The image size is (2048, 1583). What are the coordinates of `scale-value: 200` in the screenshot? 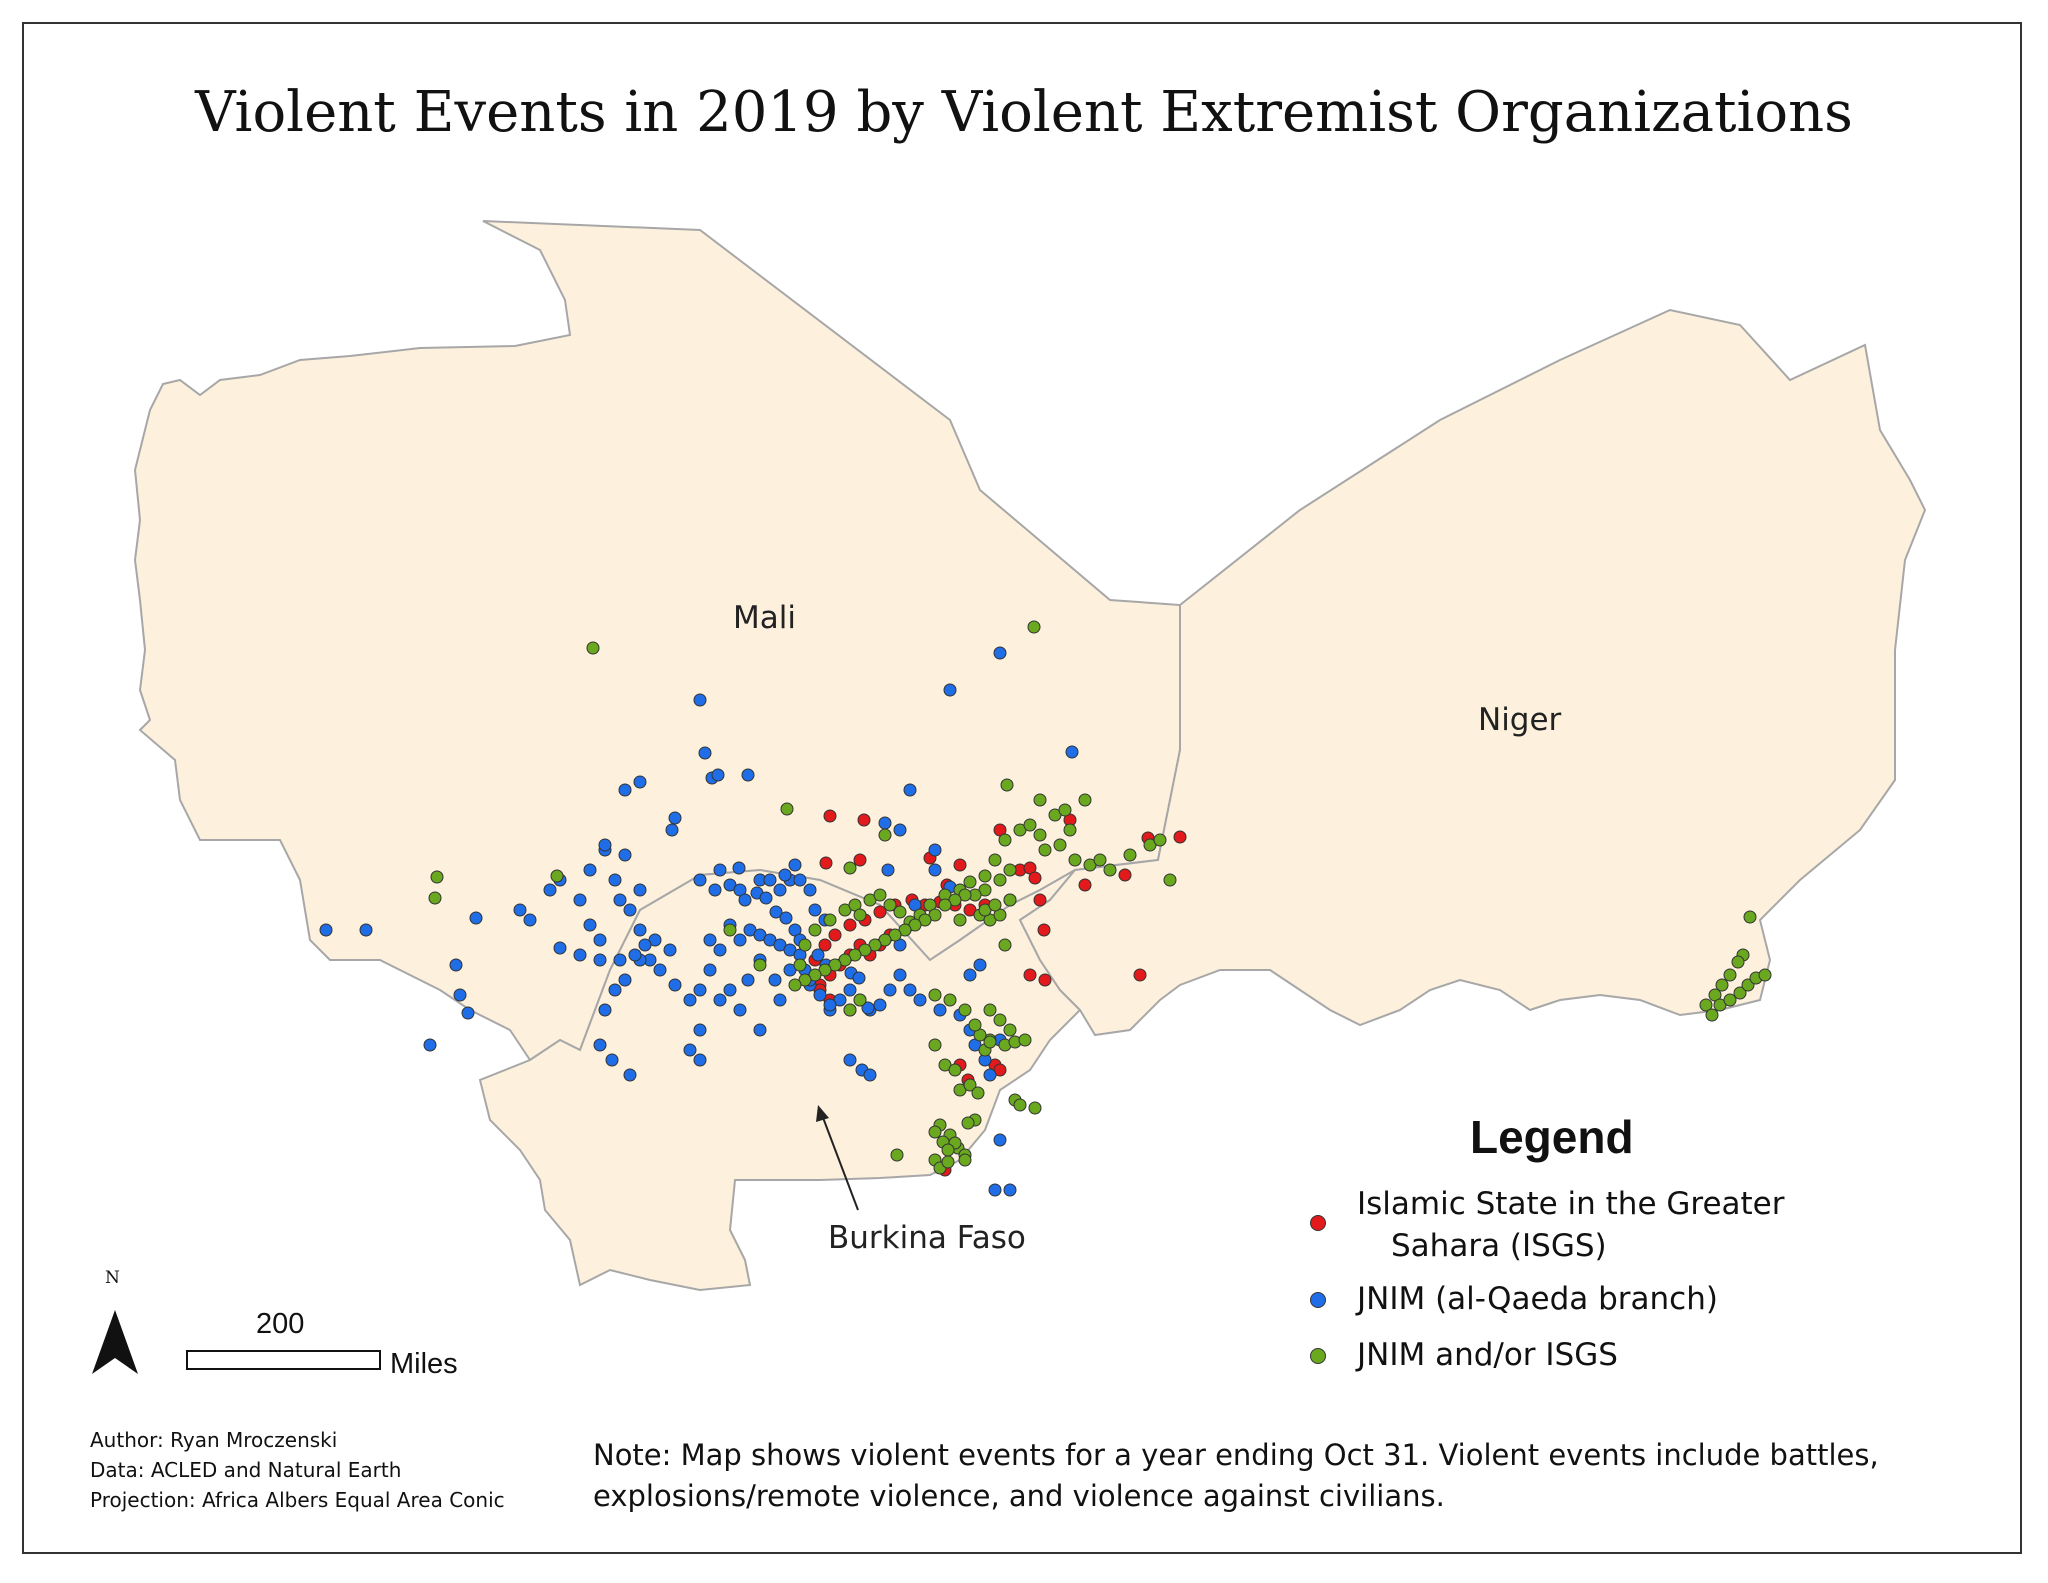 It's located at (280, 1324).